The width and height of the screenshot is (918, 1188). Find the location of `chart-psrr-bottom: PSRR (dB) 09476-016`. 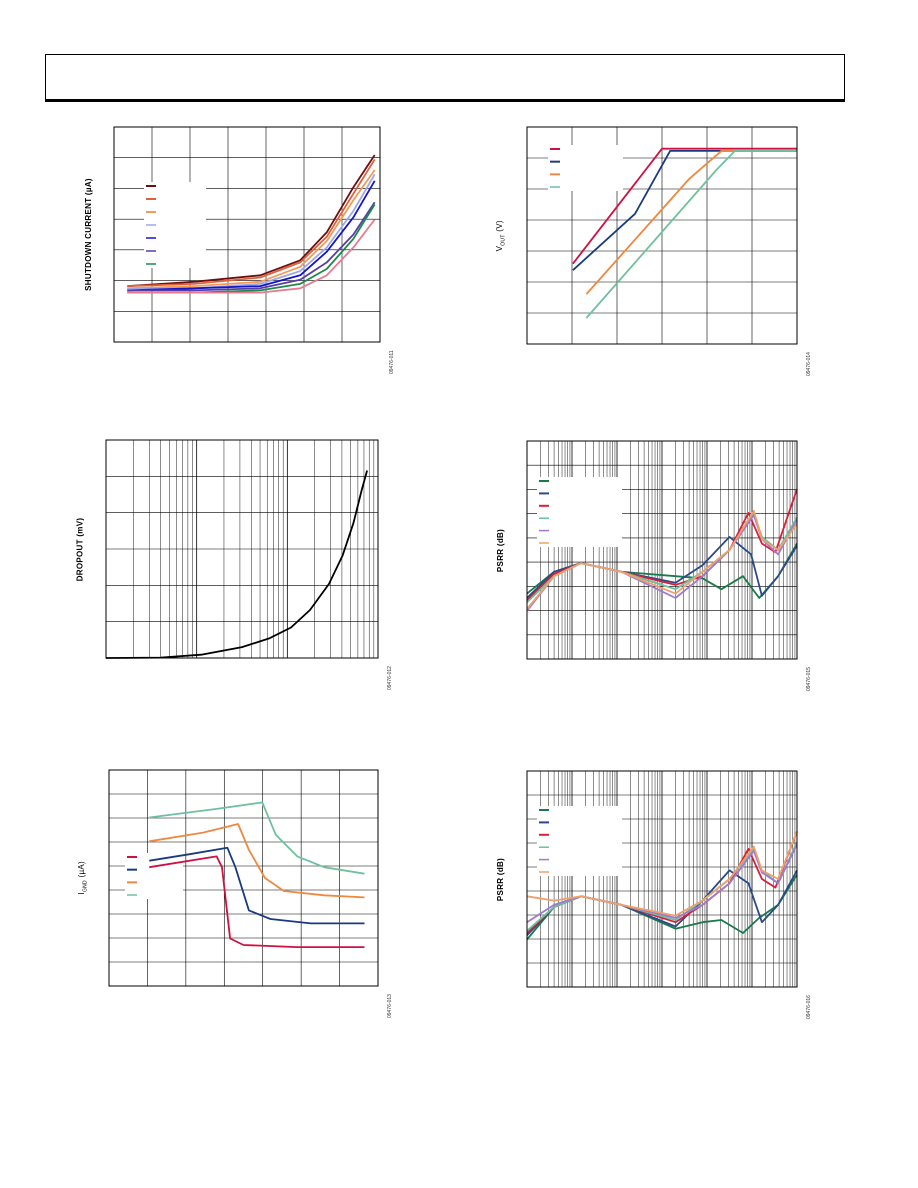

chart-psrr-bottom: PSRR (dB) 09476-016 is located at coordinates (657, 895).